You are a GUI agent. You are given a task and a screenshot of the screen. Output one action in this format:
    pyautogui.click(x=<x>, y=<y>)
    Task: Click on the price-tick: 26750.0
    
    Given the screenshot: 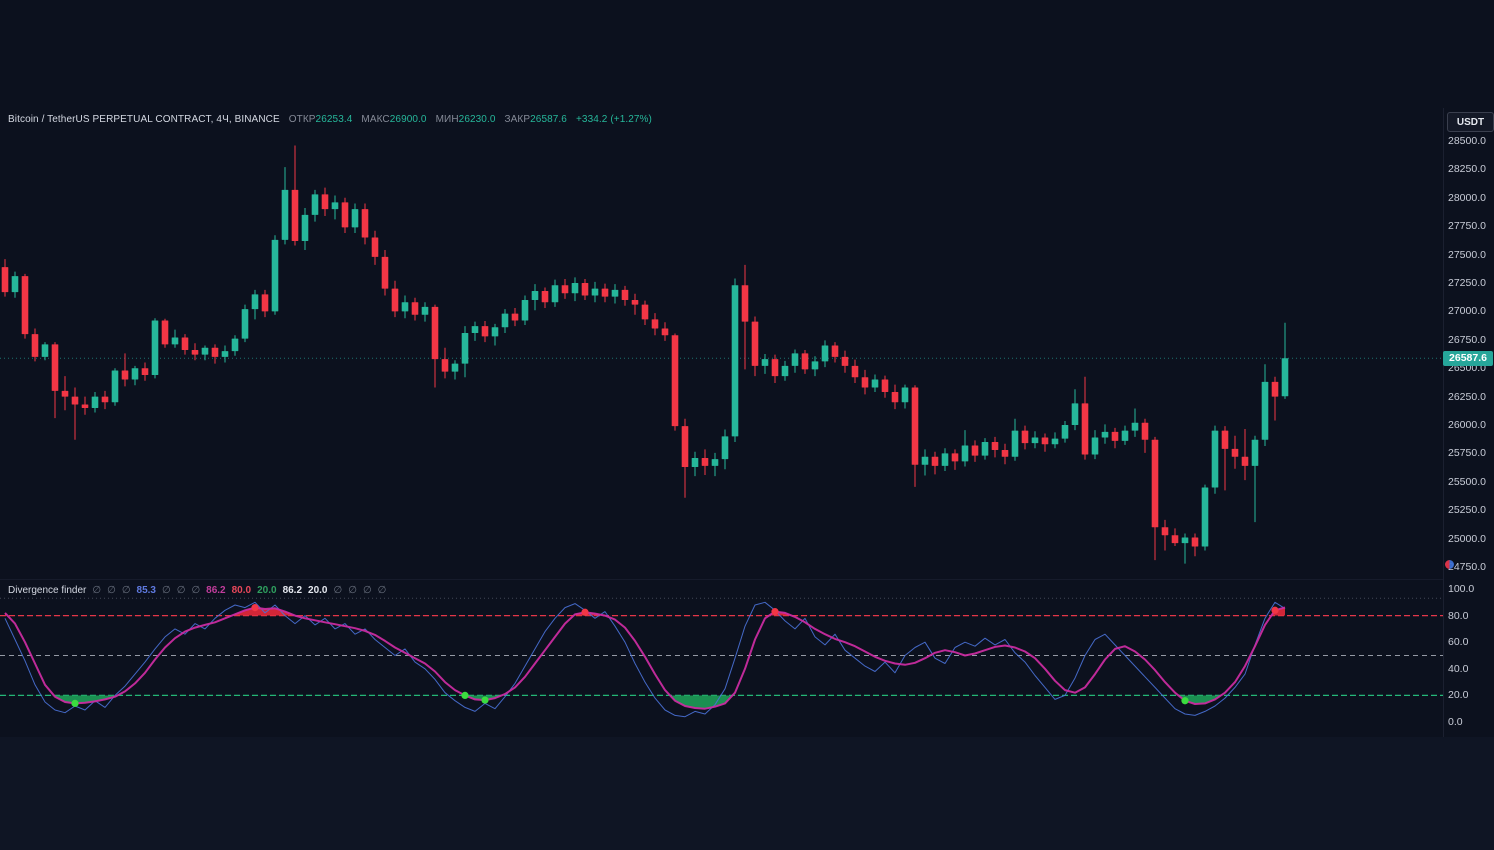 What is the action you would take?
    pyautogui.click(x=1467, y=339)
    